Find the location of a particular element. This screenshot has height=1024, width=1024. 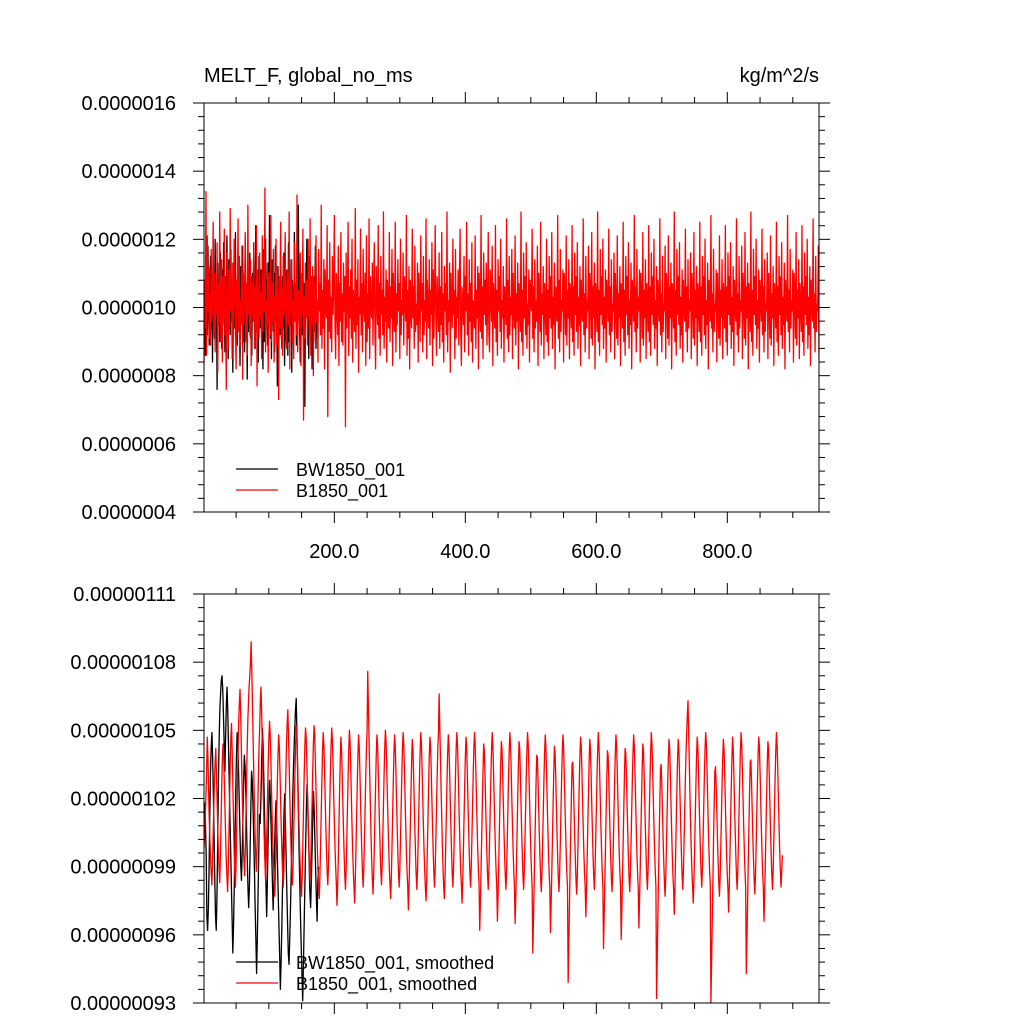

series-group is located at coordinates (511, 307).